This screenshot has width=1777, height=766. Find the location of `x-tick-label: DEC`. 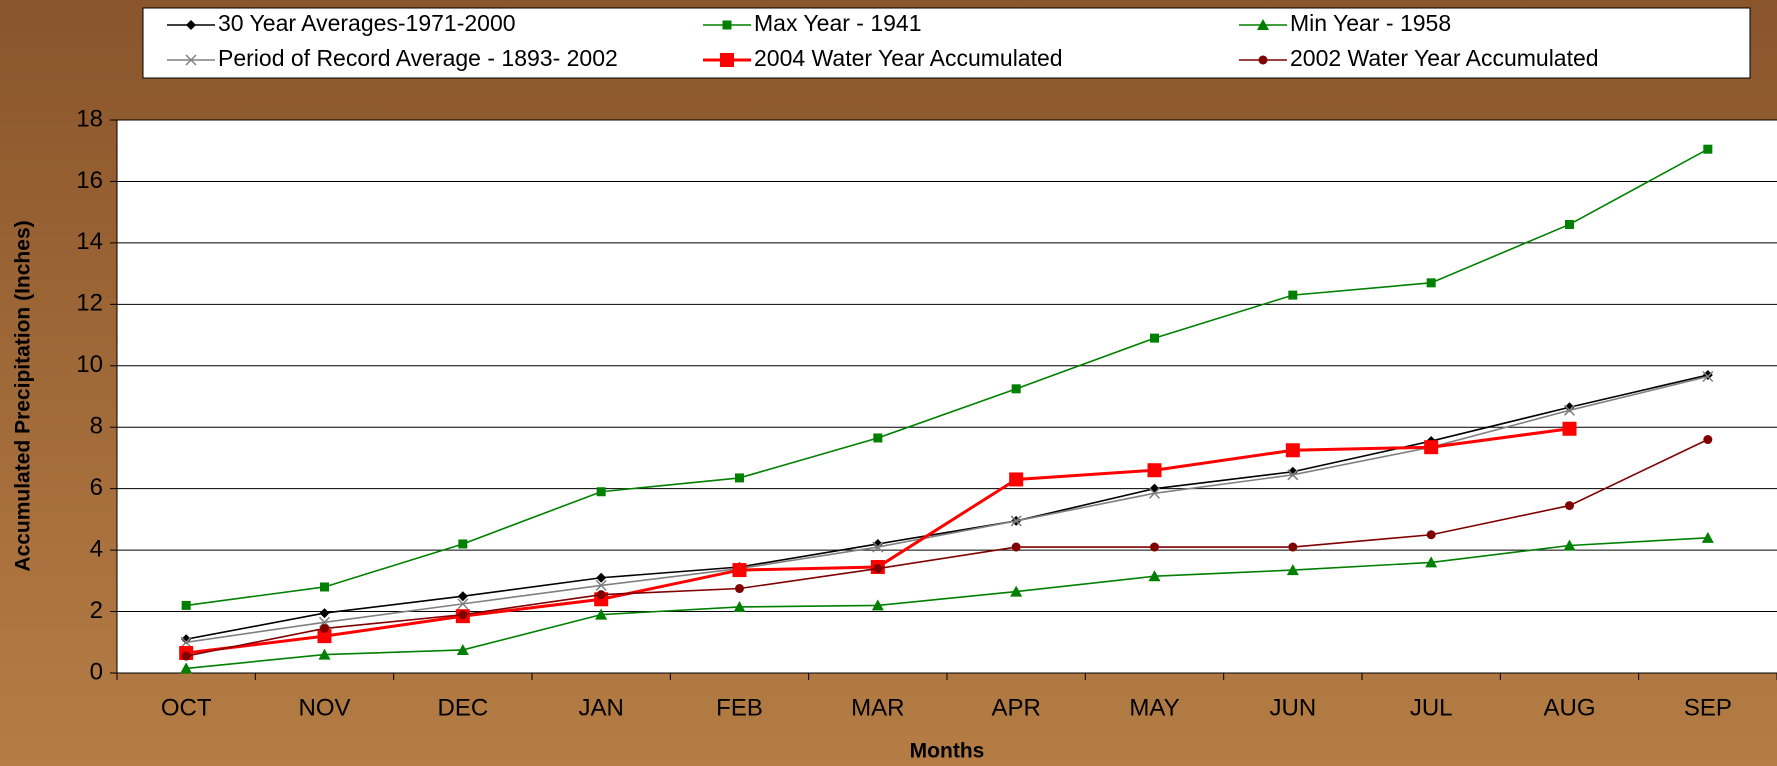

x-tick-label: DEC is located at coordinates (462, 707).